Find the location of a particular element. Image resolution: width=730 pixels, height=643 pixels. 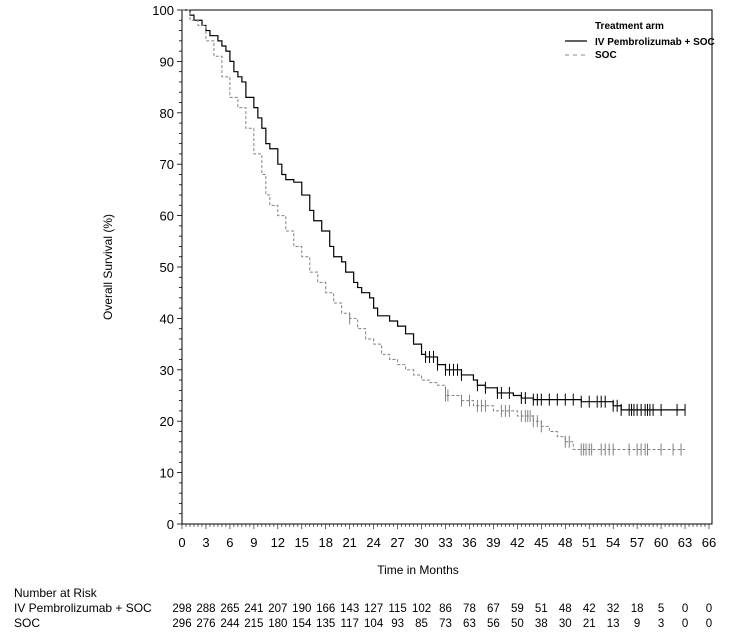

risk-count: 86 is located at coordinates (445, 609).